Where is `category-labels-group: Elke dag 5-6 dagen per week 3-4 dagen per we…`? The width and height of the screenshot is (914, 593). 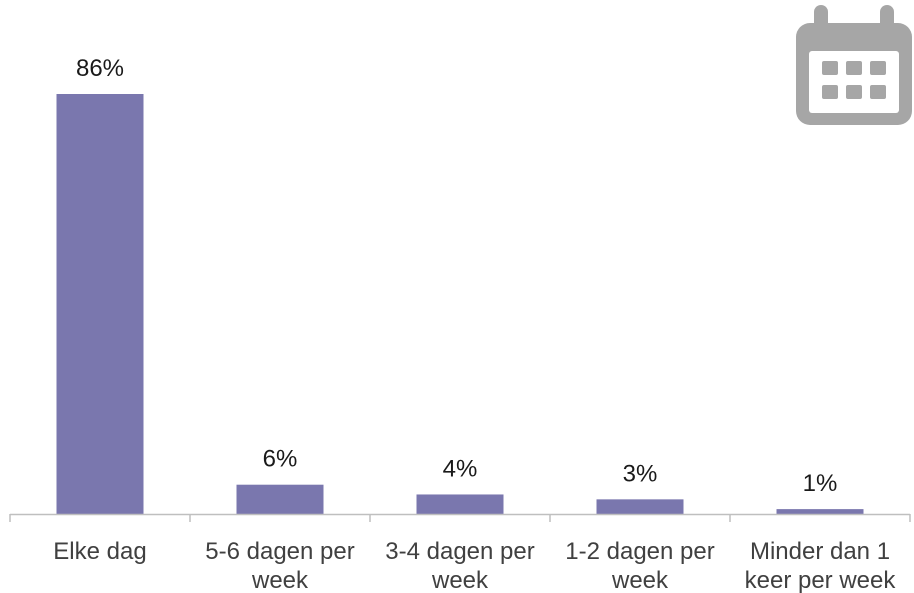
category-labels-group: Elke dag 5-6 dagen per week 3-4 dagen per we… is located at coordinates (474, 565).